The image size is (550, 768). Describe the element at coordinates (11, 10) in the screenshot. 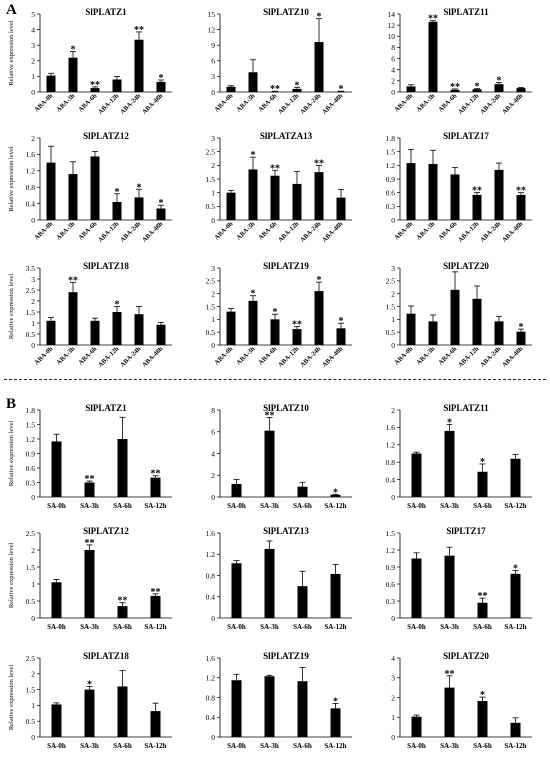

I see `panel-label-a: A` at that location.